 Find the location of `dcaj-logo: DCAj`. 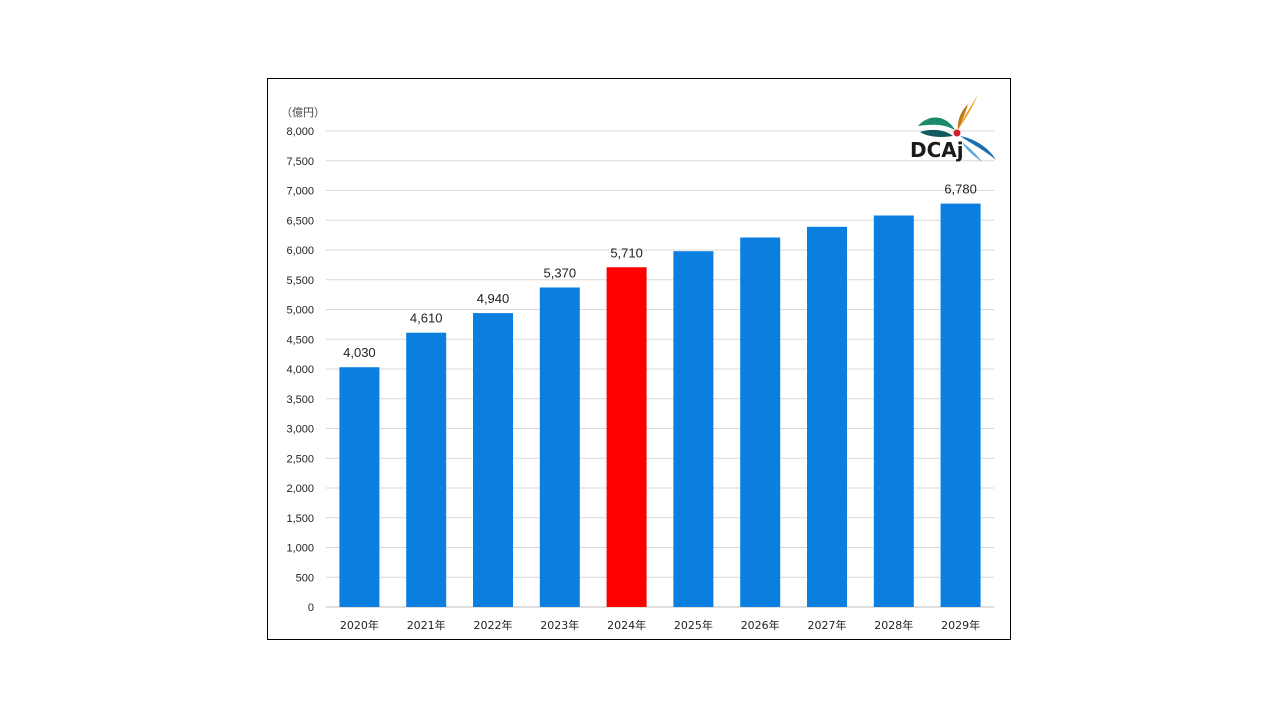

dcaj-logo: DCAj is located at coordinates (953, 128).